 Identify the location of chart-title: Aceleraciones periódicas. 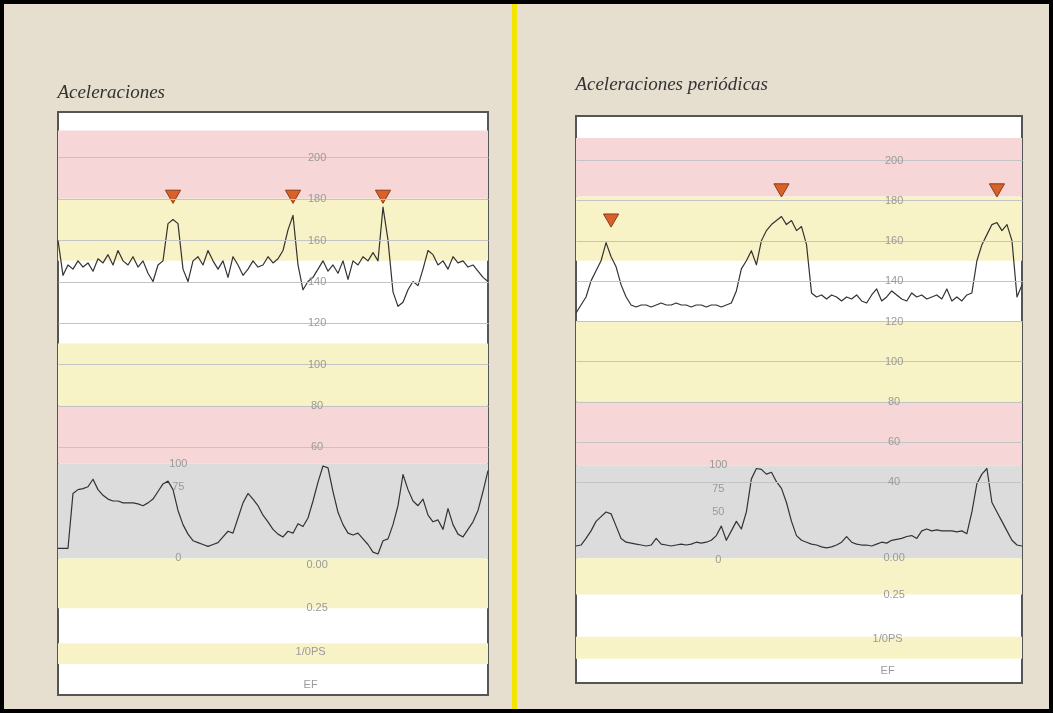
(670, 83).